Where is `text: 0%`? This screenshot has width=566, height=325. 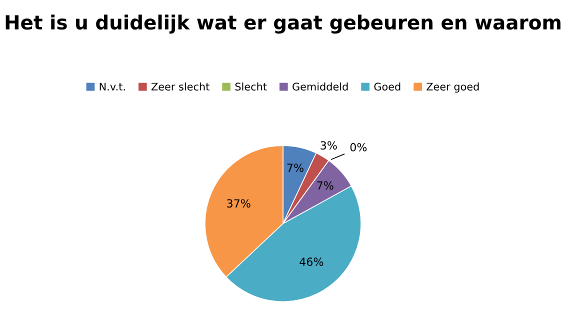 text: 0% is located at coordinates (358, 147).